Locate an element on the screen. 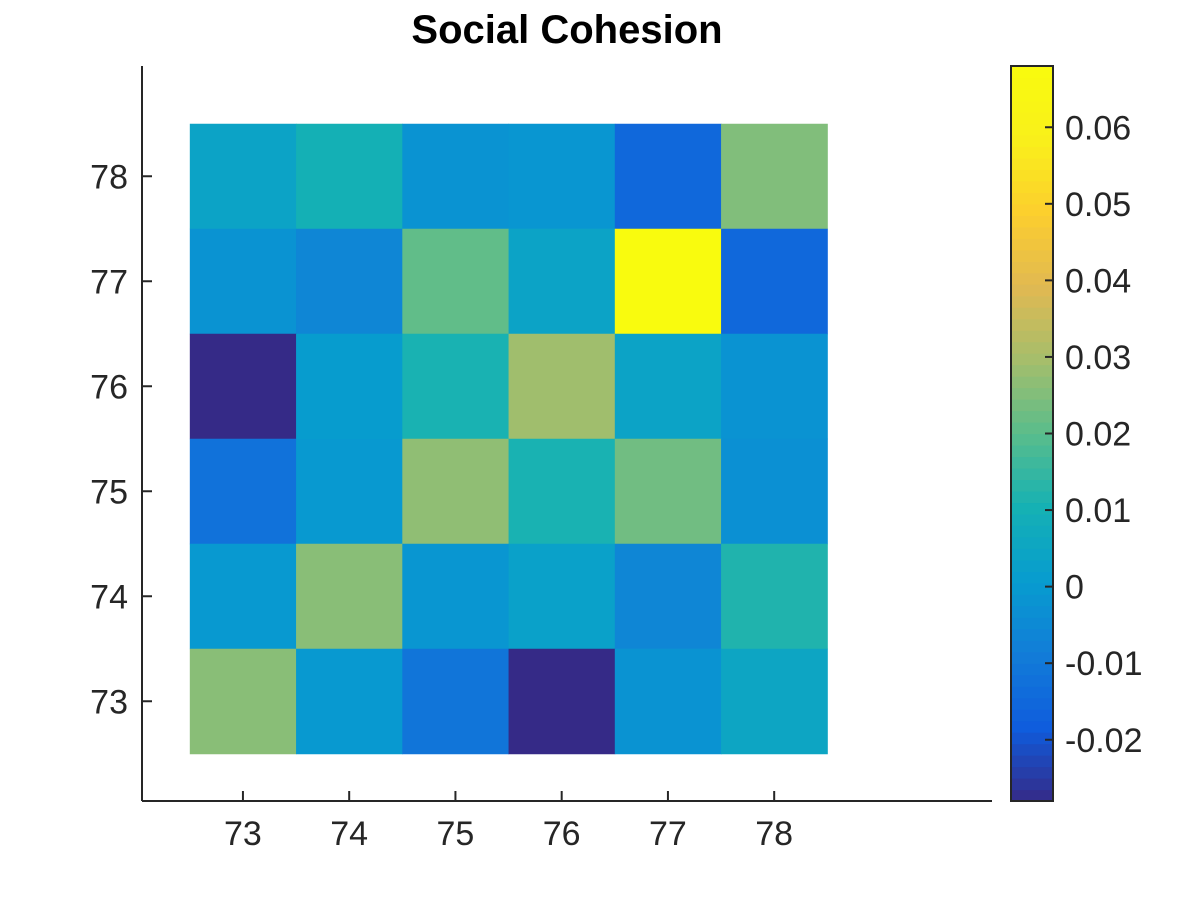  y-tick-label: 78 is located at coordinates (109, 177).